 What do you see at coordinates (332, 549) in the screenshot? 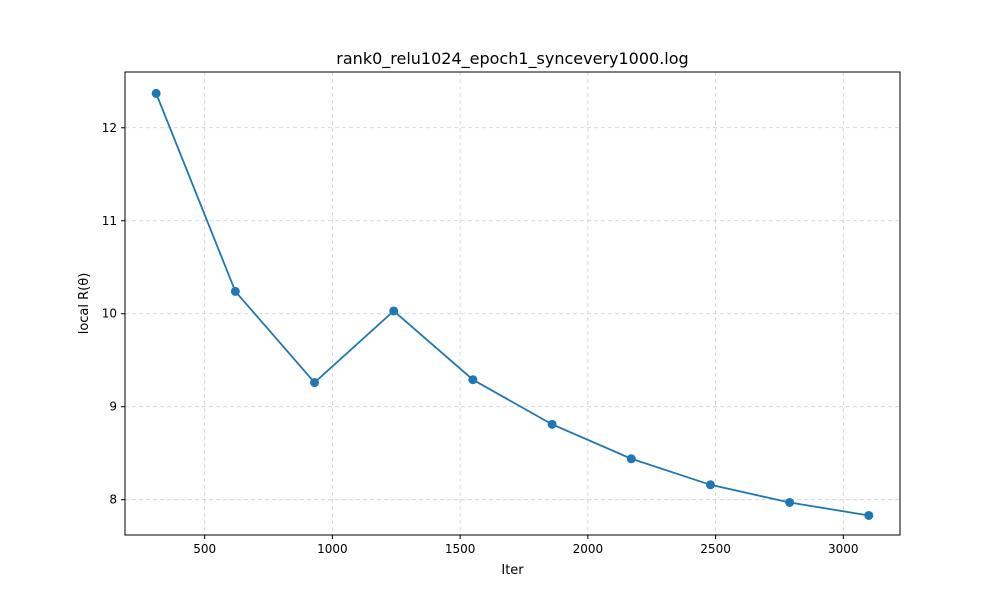
I see `x-tick-label: 1000` at bounding box center [332, 549].